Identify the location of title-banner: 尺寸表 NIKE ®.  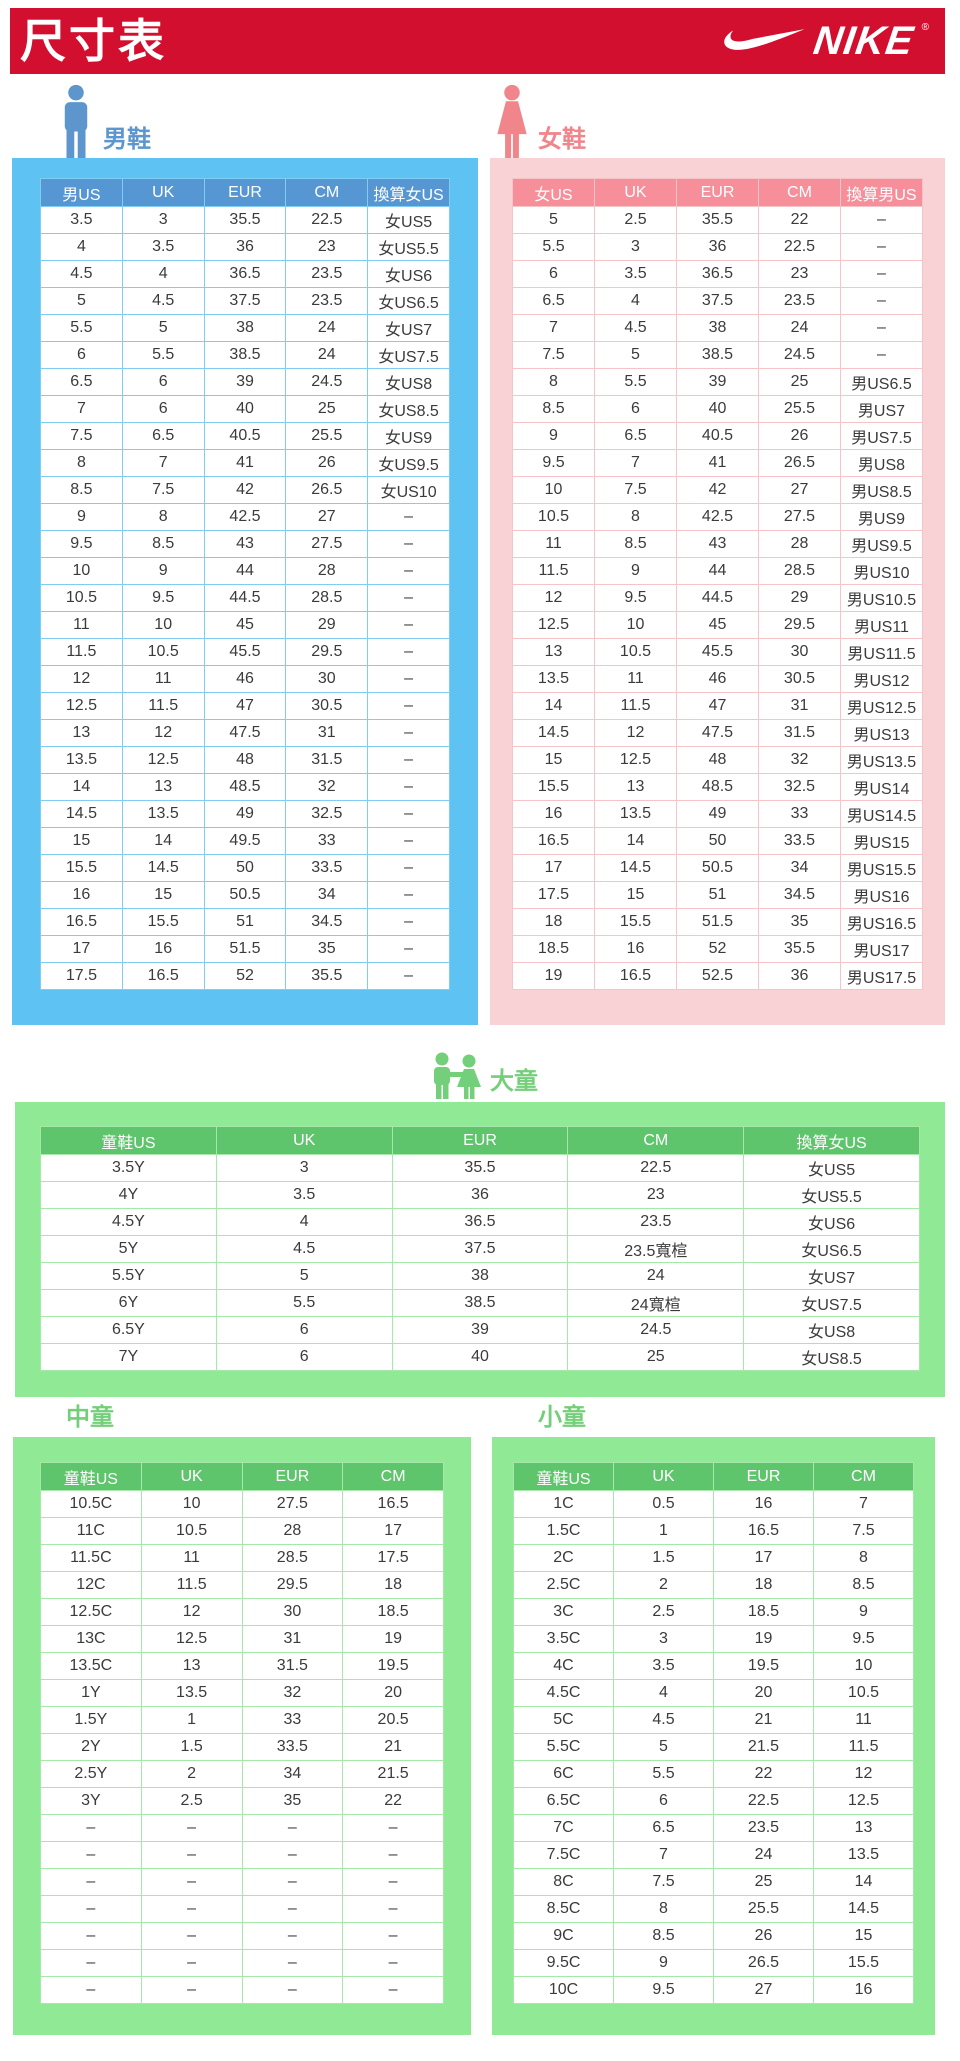
(477, 41).